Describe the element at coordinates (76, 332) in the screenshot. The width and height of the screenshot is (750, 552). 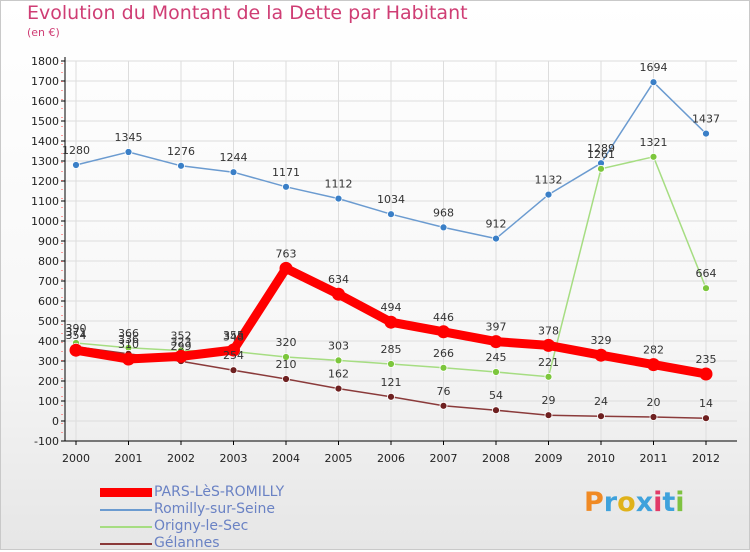
I see `data-label-gelannes: 371` at that location.